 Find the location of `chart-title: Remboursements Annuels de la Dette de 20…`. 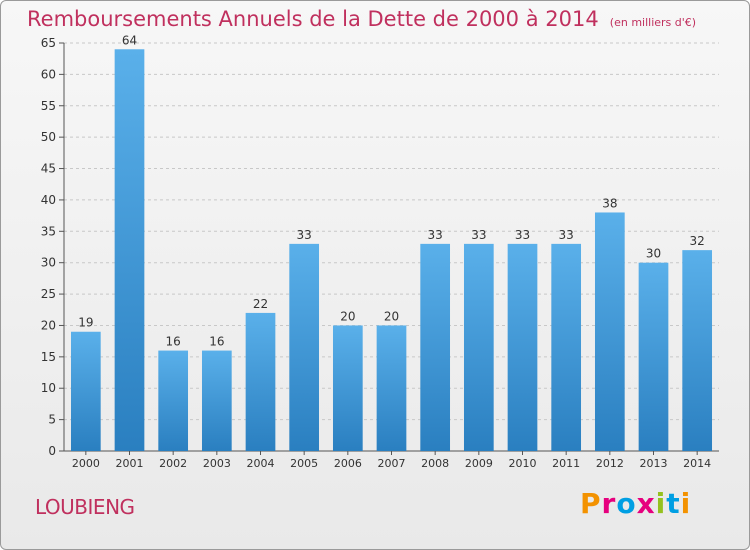

chart-title: Remboursements Annuels de la Dette de 20… is located at coordinates (313, 19).